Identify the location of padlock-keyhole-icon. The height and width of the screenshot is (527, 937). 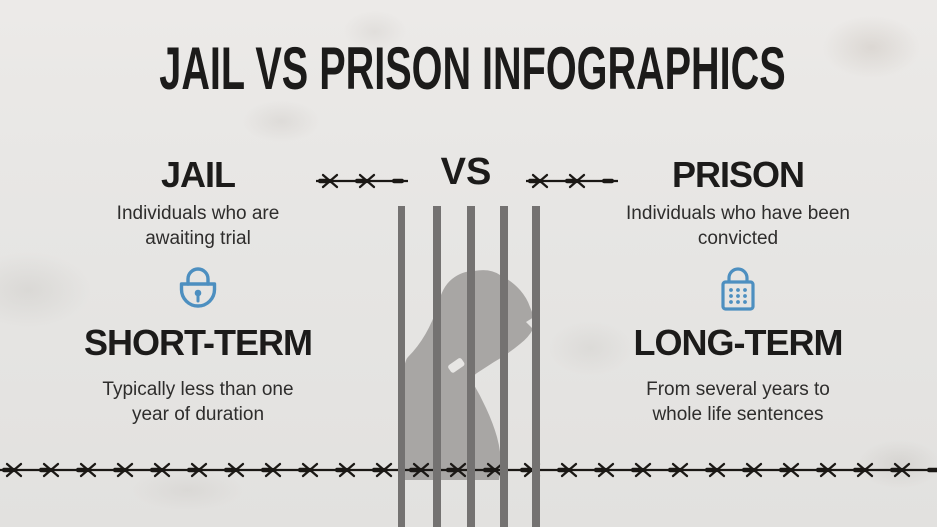
(198, 287).